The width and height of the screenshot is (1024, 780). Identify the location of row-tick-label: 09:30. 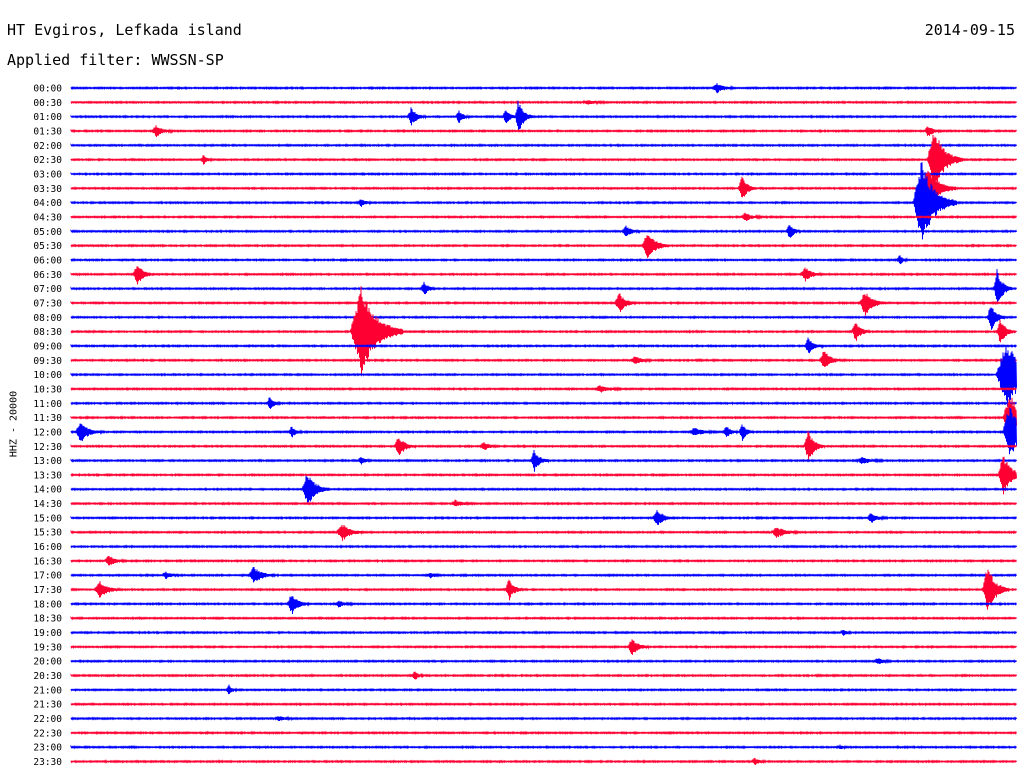
(47, 361).